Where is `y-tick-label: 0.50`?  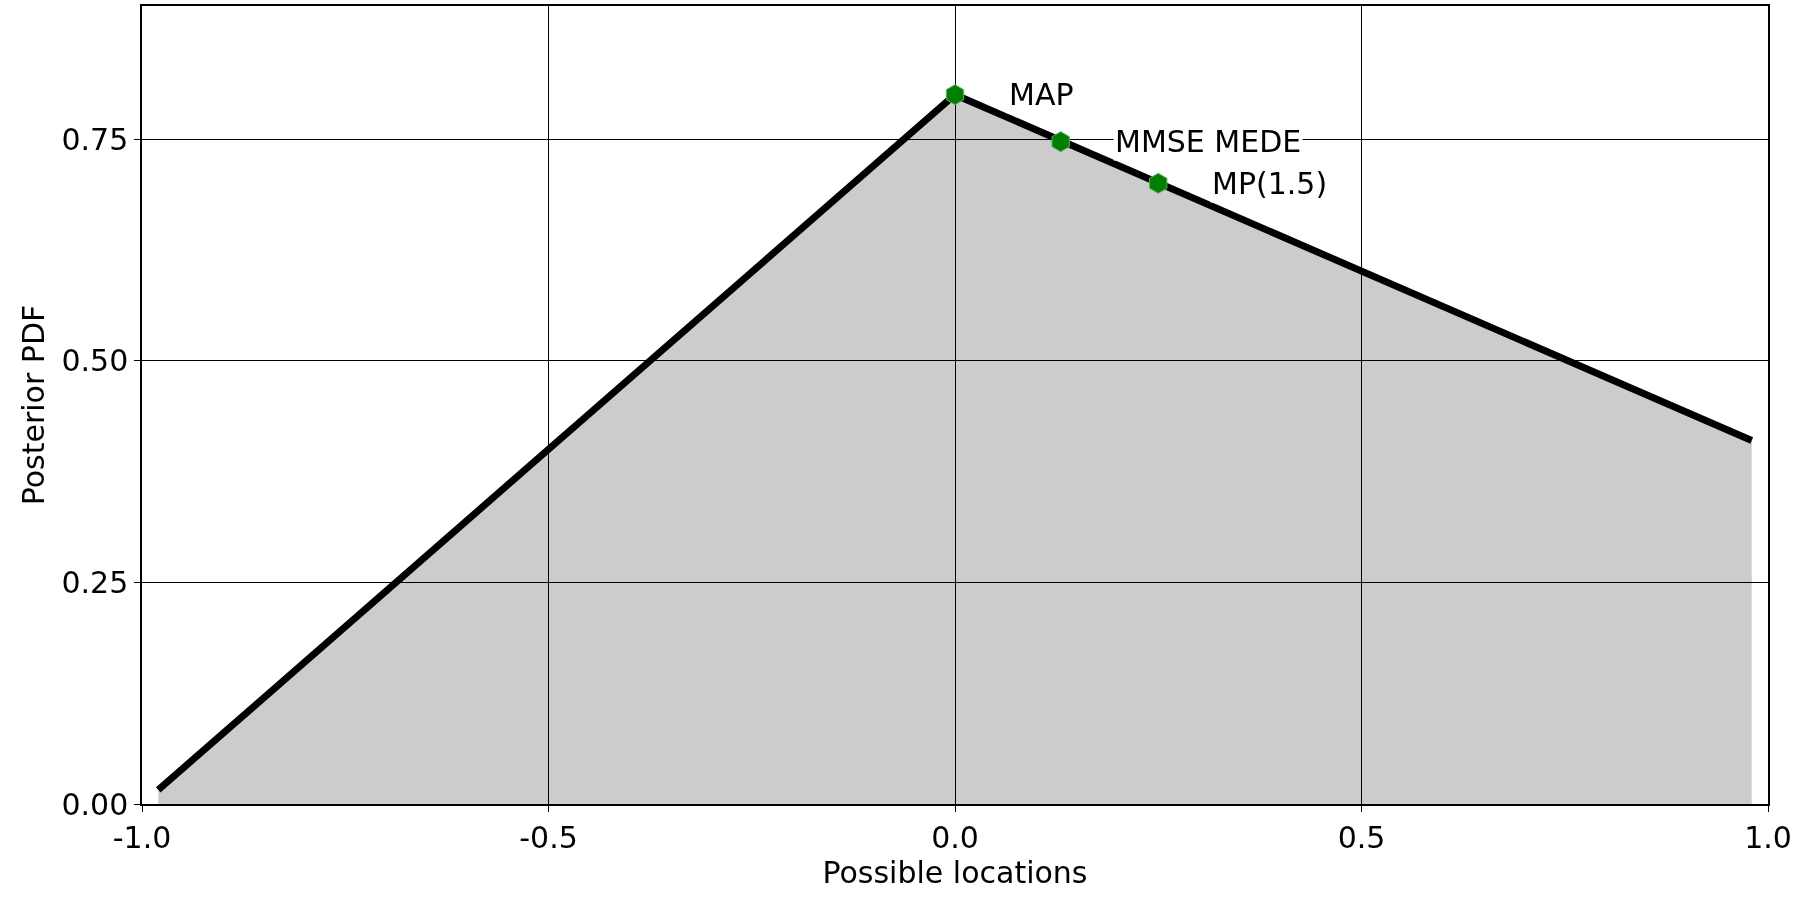 y-tick-label: 0.50 is located at coordinates (95, 361).